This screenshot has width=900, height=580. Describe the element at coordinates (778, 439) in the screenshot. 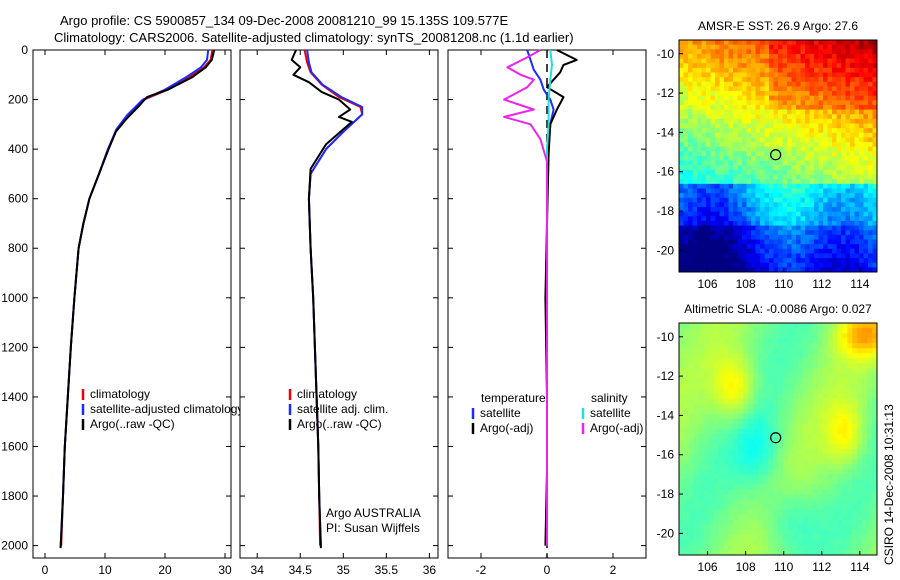

I see `map-frame` at that location.